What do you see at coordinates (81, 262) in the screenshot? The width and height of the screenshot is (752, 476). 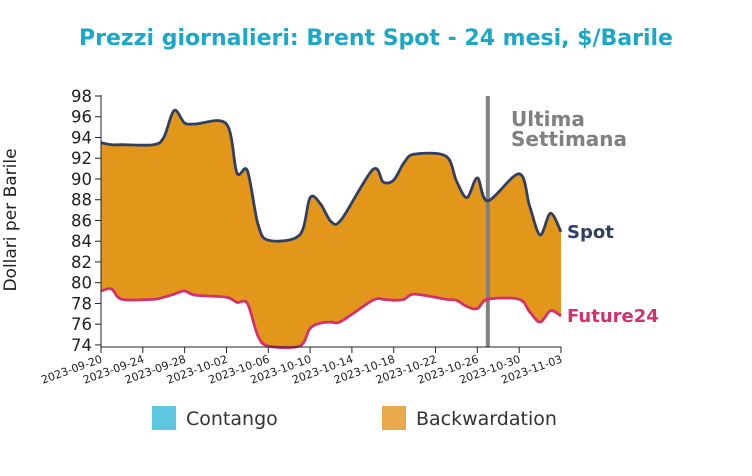 I see `y-tick-label: 82` at bounding box center [81, 262].